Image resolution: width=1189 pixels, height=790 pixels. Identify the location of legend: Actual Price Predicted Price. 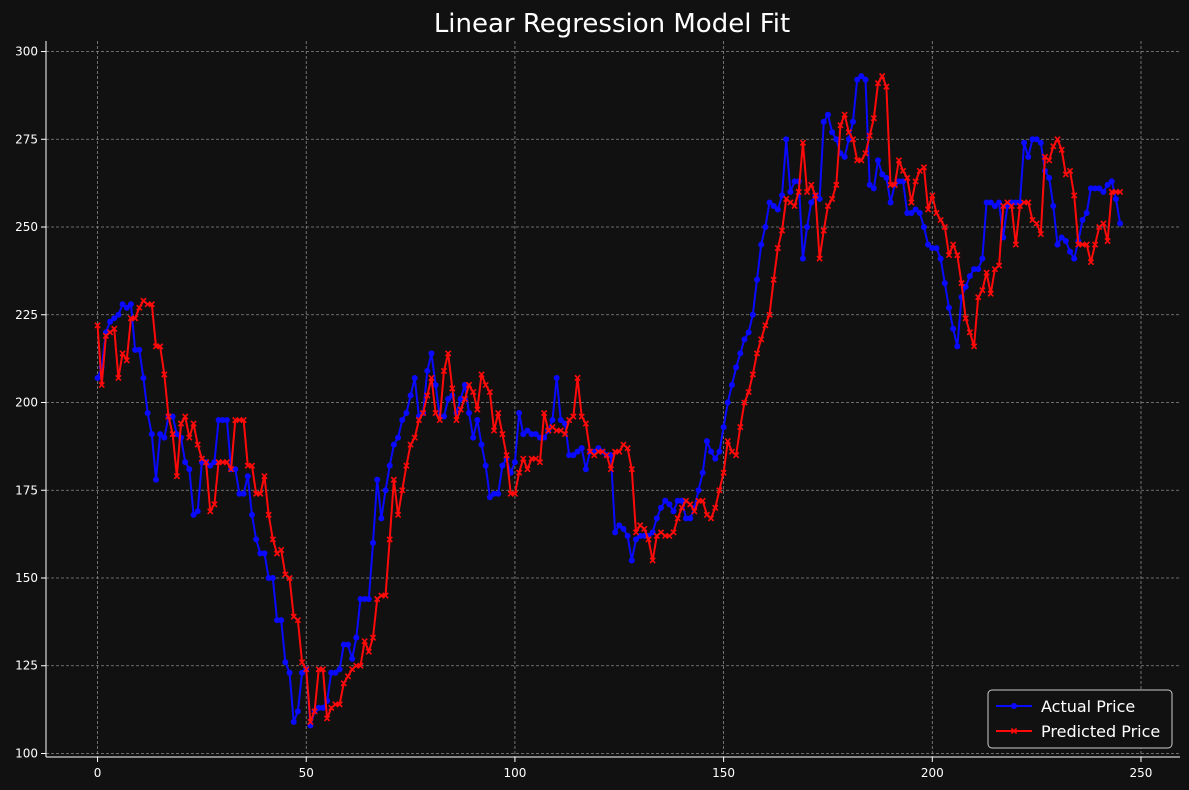
(1080, 719).